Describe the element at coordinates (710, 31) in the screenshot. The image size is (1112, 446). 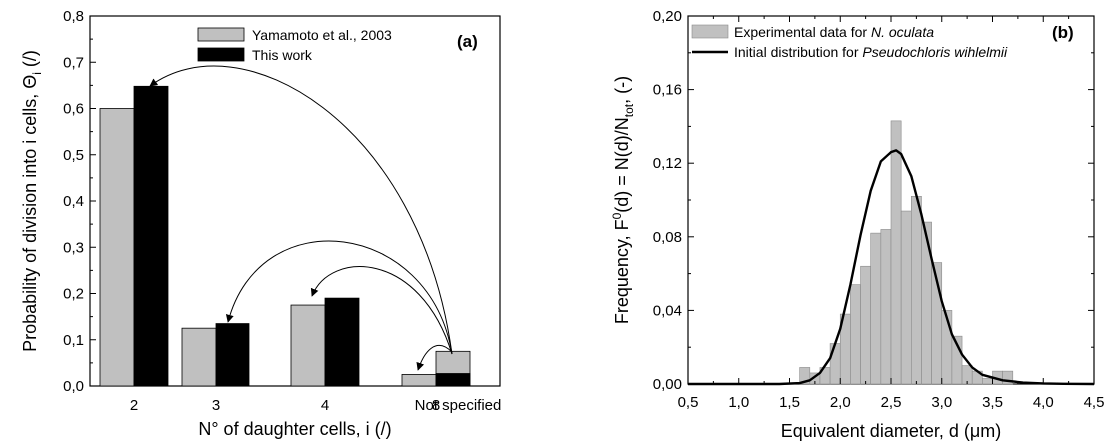
I see `legend-swatch-histogram` at that location.